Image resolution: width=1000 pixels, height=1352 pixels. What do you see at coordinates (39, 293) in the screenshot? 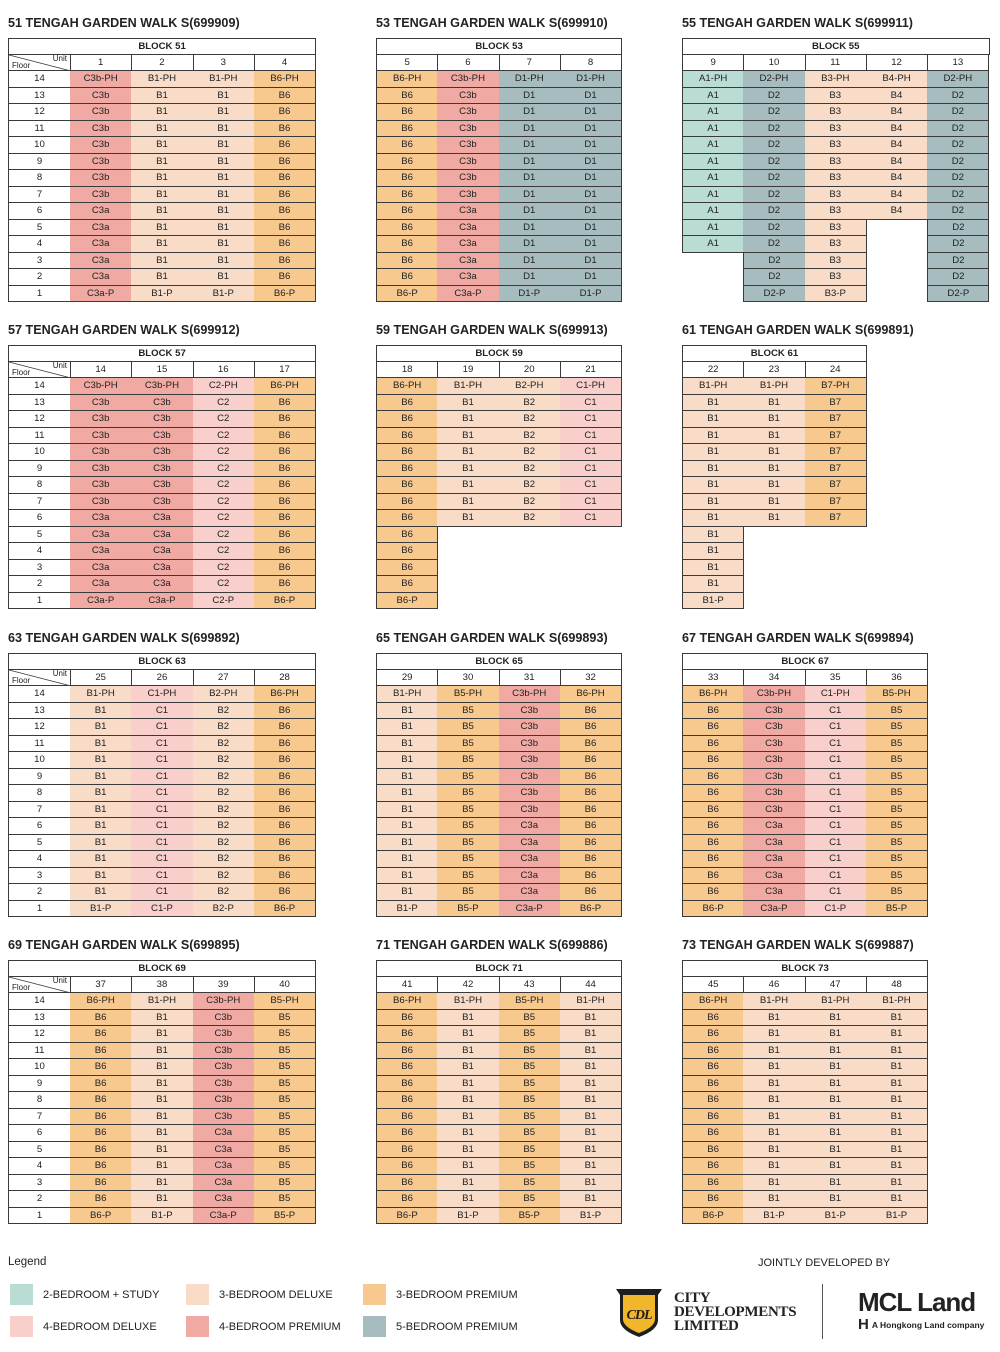
I see `floor-number: 1` at bounding box center [39, 293].